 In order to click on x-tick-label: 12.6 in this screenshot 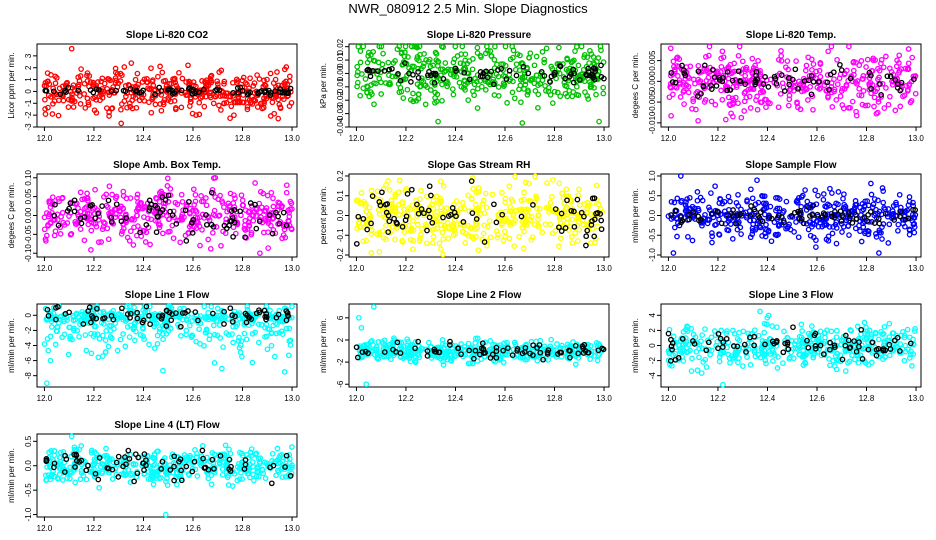, I will do `click(193, 138)`.